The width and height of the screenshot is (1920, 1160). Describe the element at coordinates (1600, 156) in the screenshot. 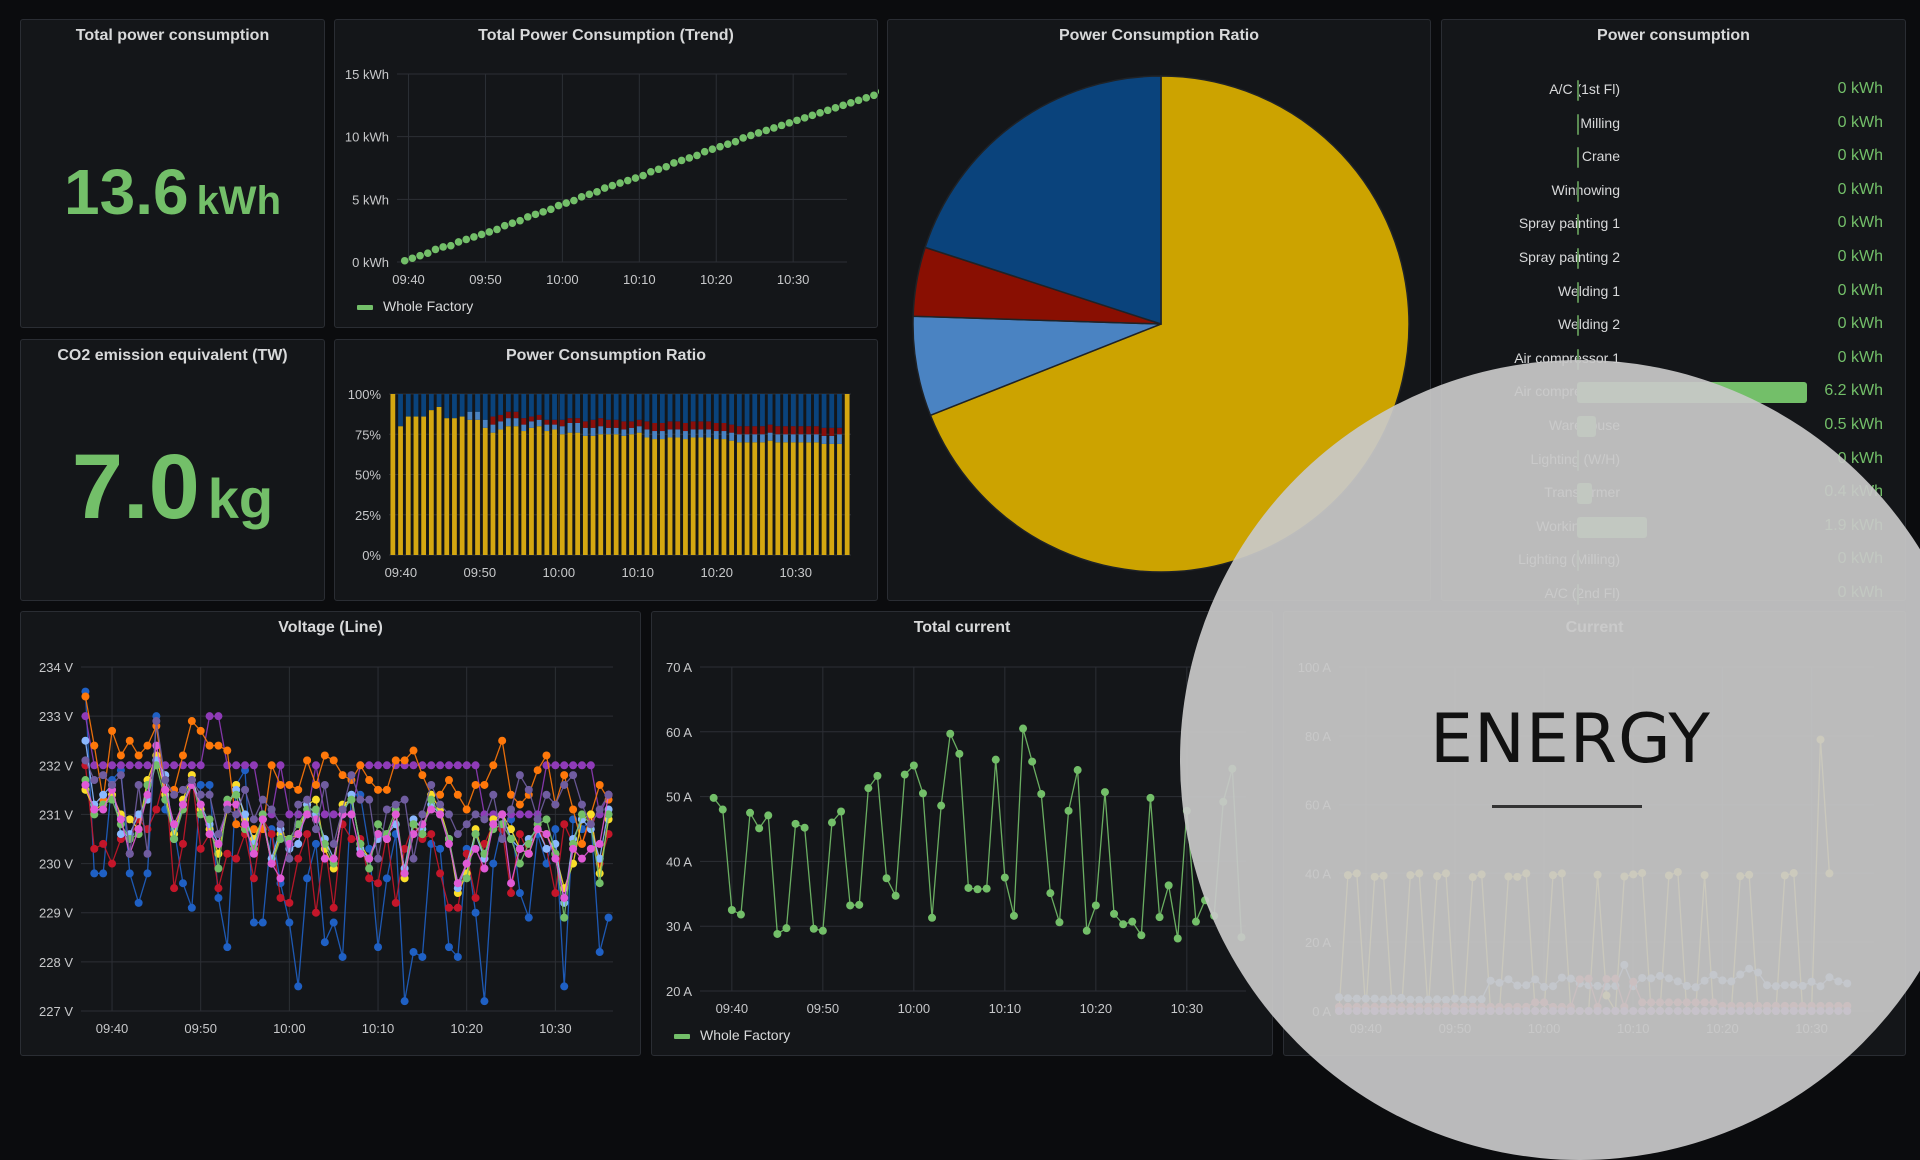

I see `bargauge-label: Crane` at that location.